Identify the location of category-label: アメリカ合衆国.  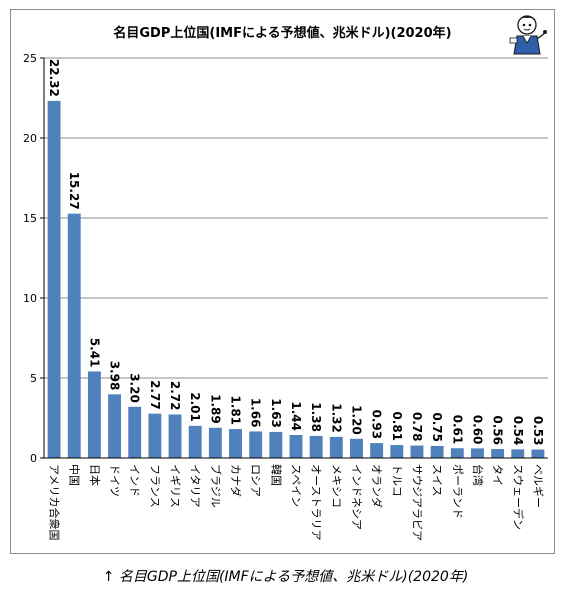
(55, 502).